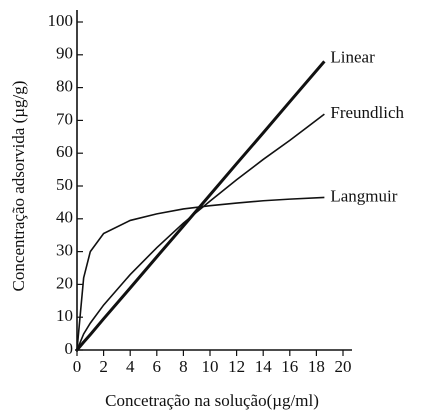 The width and height of the screenshot is (430, 414). Describe the element at coordinates (363, 195) in the screenshot. I see `series-label: Langmuir` at that location.